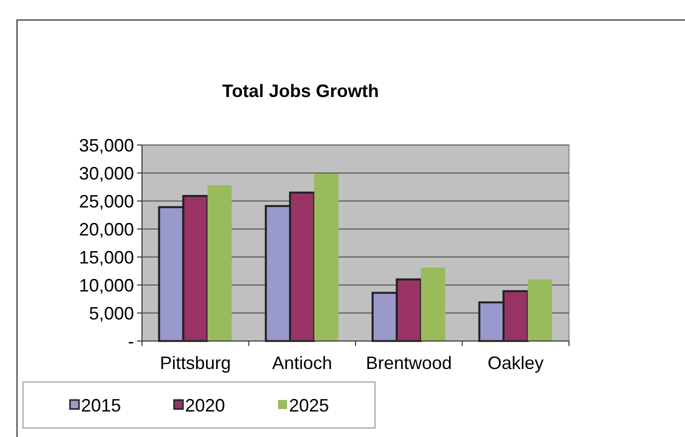  What do you see at coordinates (300, 91) in the screenshot?
I see `chart-title: Total Jobs Growth` at bounding box center [300, 91].